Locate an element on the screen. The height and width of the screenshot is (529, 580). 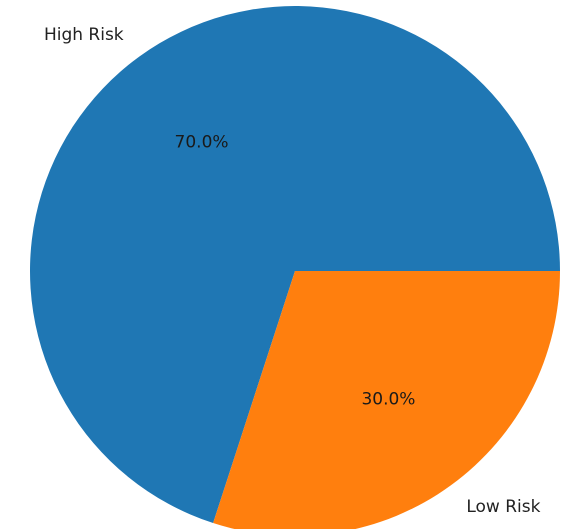
pie-pct-label-high-risk: 70.0% is located at coordinates (202, 142).